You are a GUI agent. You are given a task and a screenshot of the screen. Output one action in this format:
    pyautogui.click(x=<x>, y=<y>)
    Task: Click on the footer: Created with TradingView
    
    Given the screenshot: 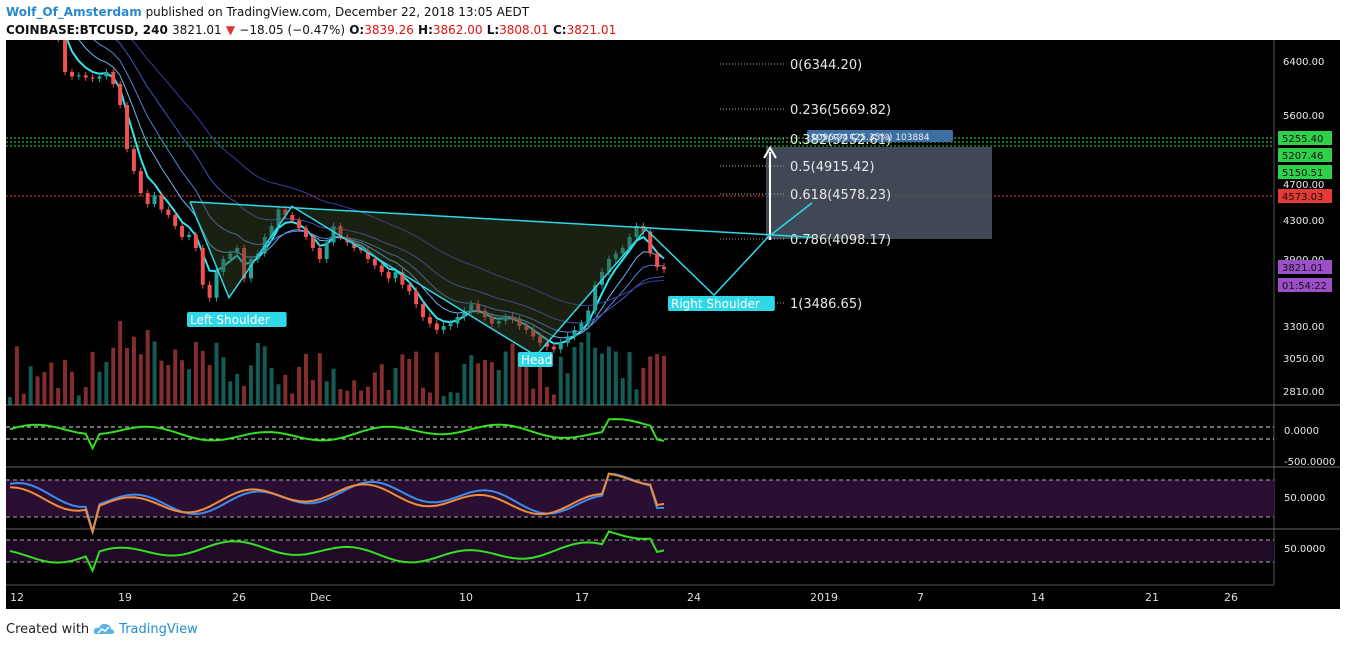 What is the action you would take?
    pyautogui.click(x=102, y=629)
    